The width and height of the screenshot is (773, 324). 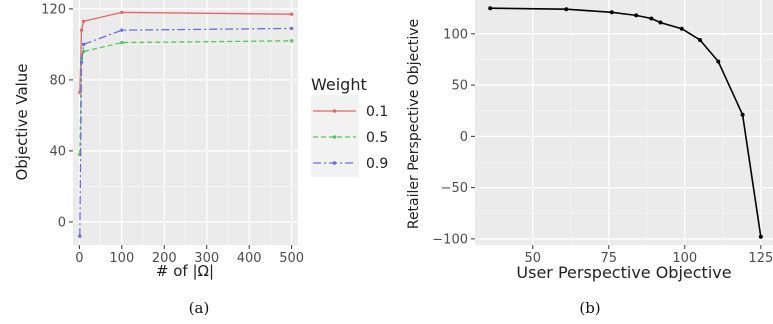 What do you see at coordinates (760, 258) in the screenshot?
I see `b-x-tick-label: 125` at bounding box center [760, 258].